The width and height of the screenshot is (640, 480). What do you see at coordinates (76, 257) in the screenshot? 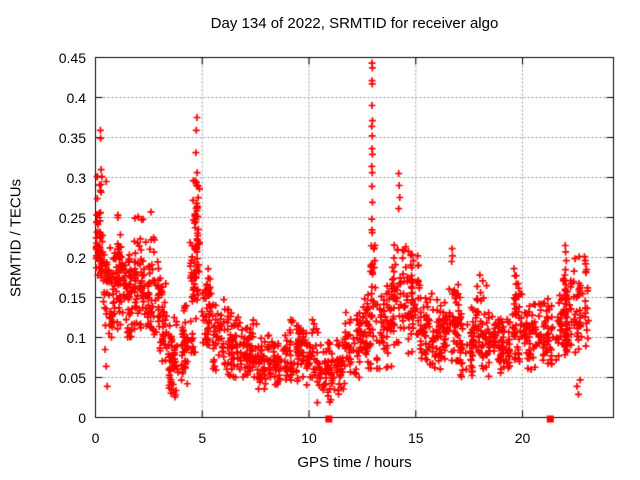
I see `y-tick-label: 0.2` at bounding box center [76, 257].